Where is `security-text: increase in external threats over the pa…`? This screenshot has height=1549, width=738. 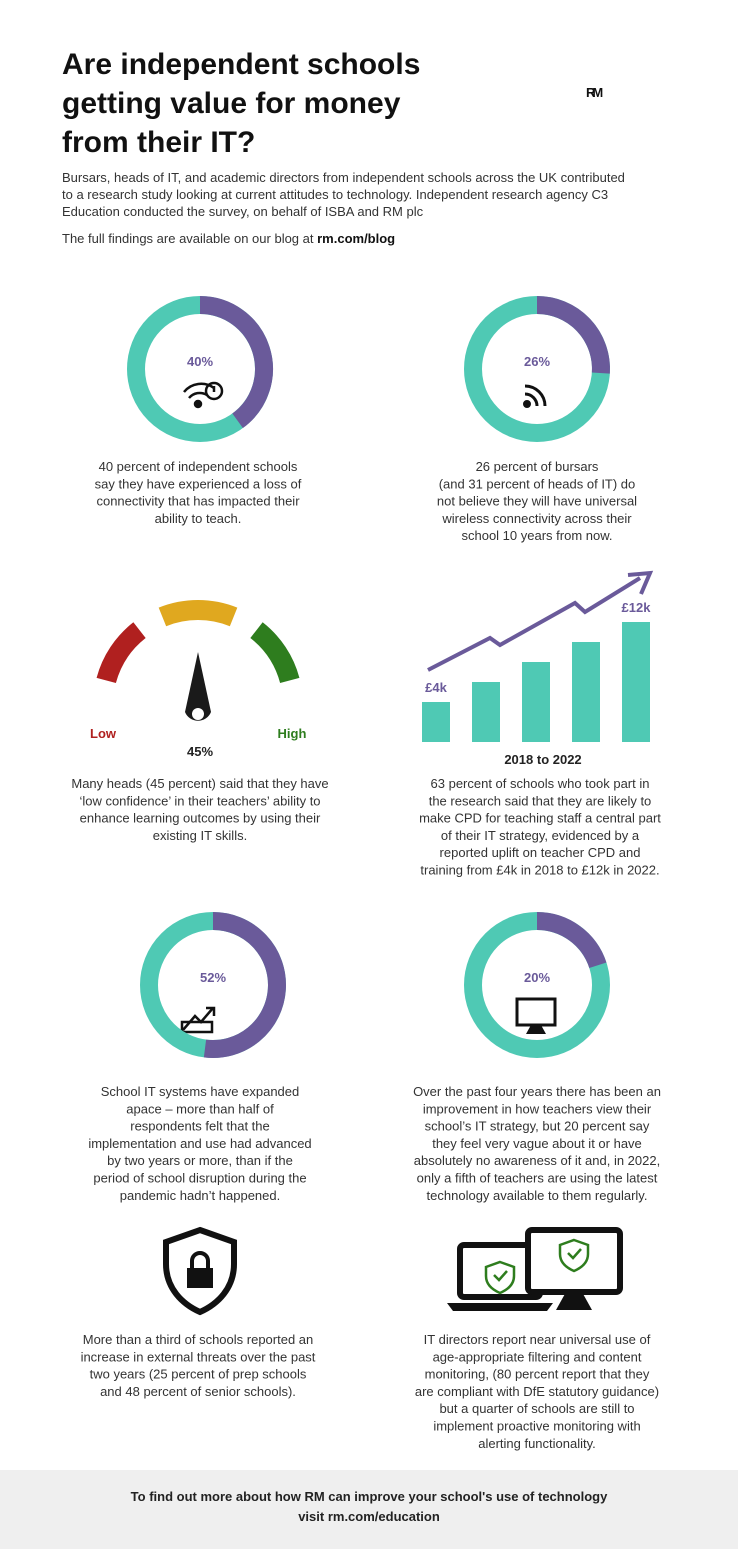
security-text: increase in external threats over the pa… is located at coordinates (198, 1356).